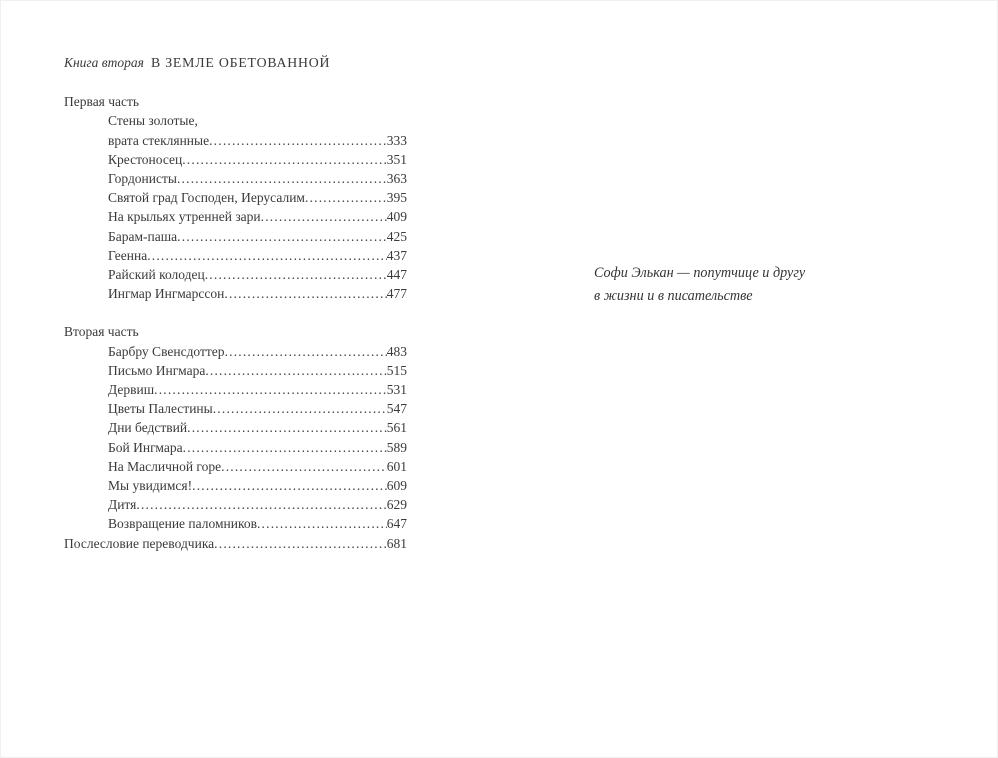 This screenshot has height=758, width=998. Describe the element at coordinates (153, 121) in the screenshot. I see `toc-entry-pretitle: Стены золотые,` at that location.